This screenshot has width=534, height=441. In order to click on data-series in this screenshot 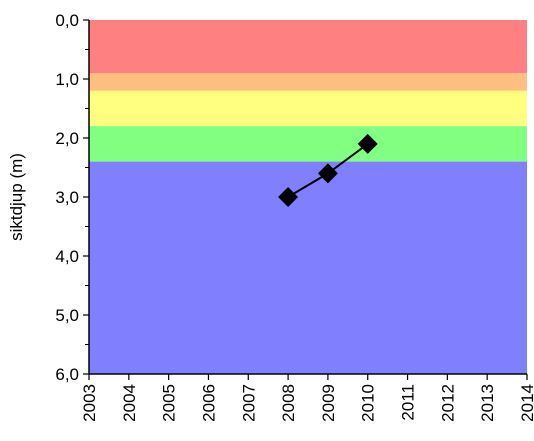, I will do `click(328, 170)`.